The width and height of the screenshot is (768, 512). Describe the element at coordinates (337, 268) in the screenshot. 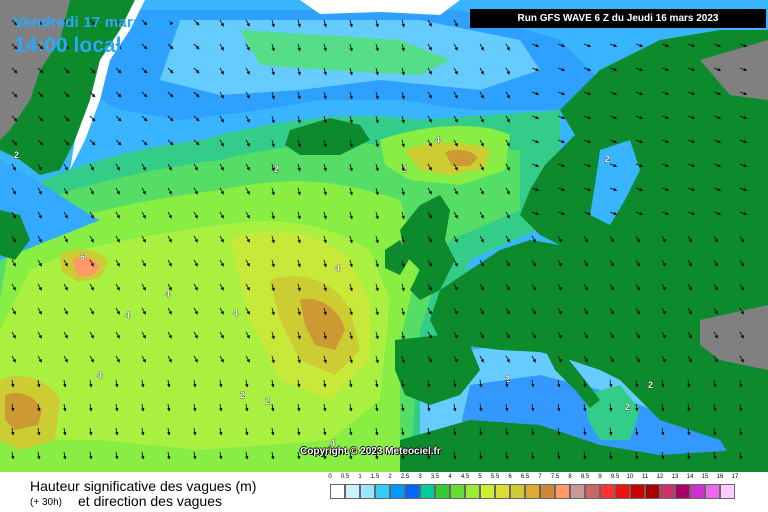

I see `contour-label: 4` at that location.